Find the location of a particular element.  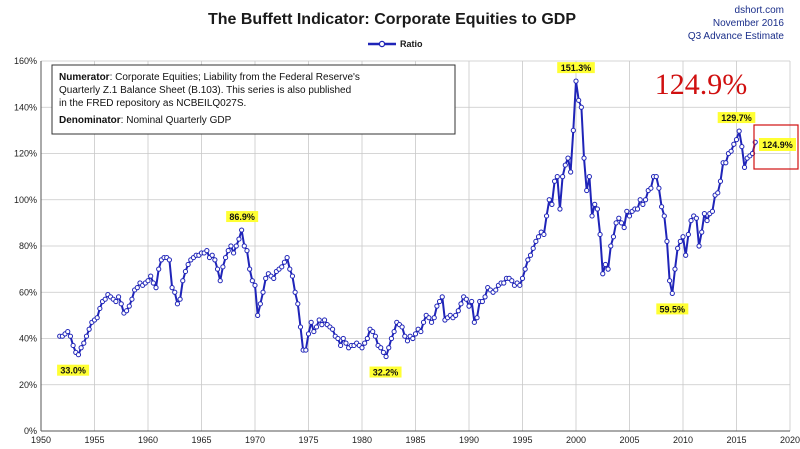

x-tick-label: 2005 is located at coordinates (629, 440).